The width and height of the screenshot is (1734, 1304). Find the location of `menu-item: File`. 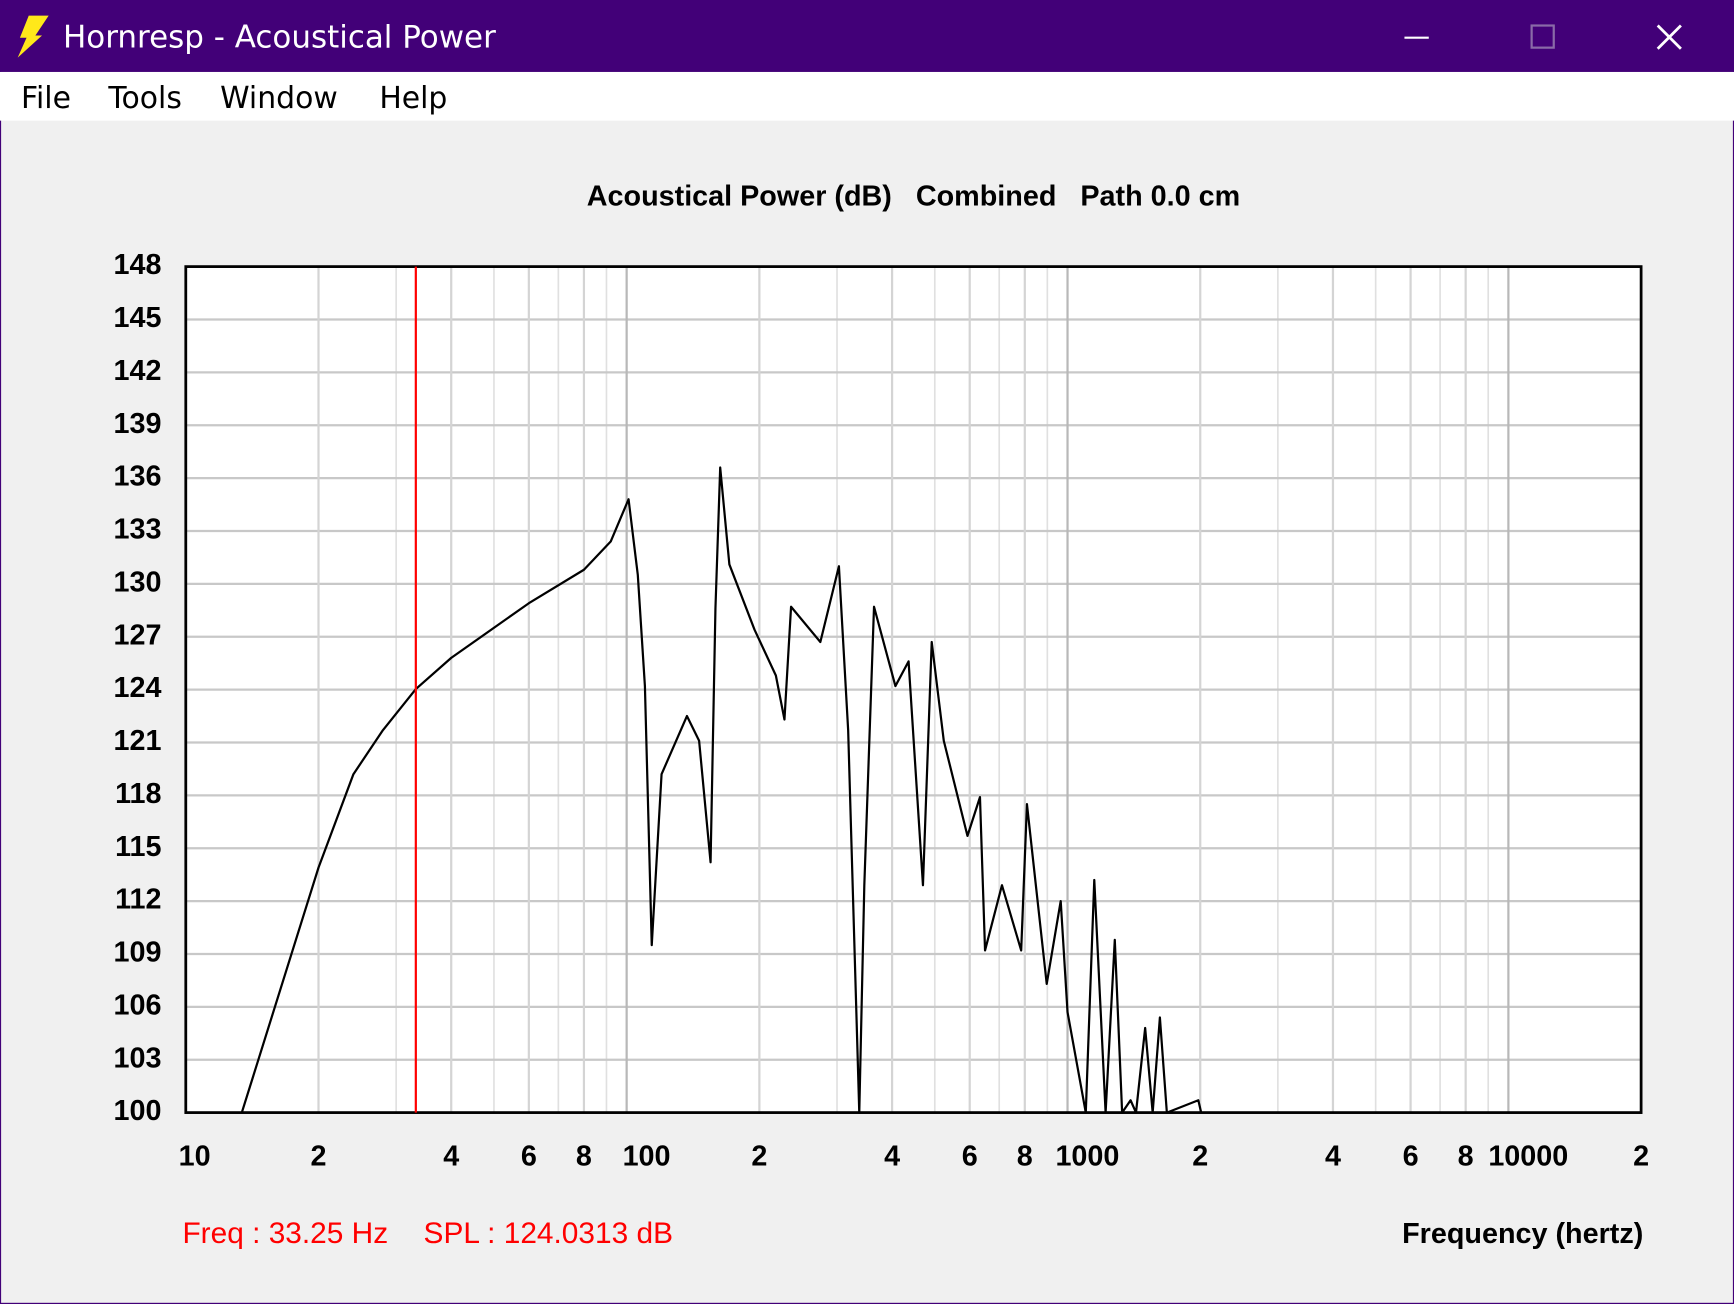

menu-item: File is located at coordinates (46, 98).